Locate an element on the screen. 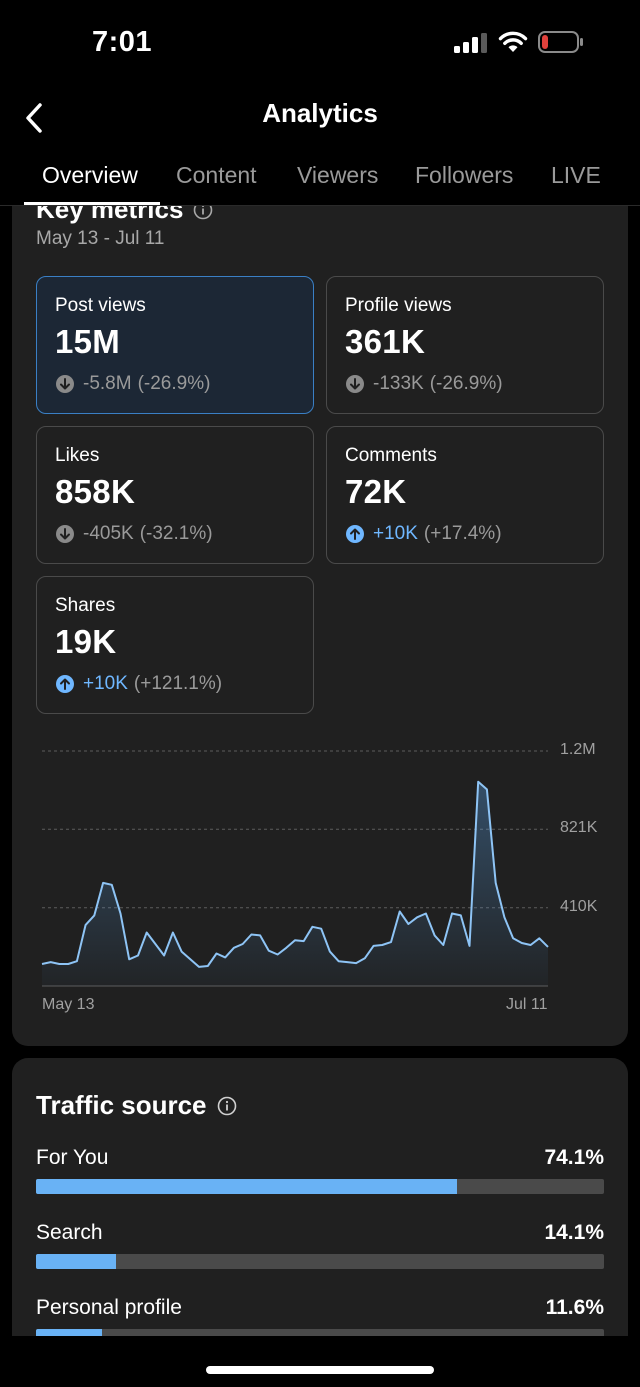 The width and height of the screenshot is (640, 1387). metric-label: Profile views is located at coordinates (398, 305).